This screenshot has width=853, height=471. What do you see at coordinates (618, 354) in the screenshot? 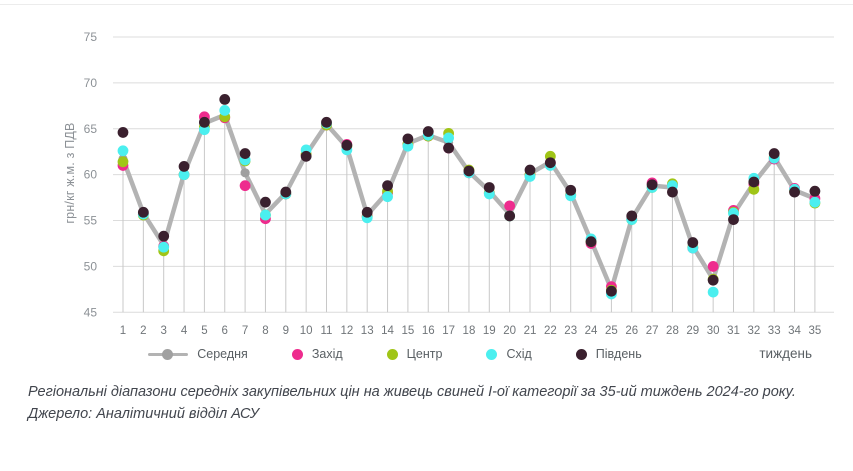
I see `legend-label-south: Південь` at bounding box center [618, 354].